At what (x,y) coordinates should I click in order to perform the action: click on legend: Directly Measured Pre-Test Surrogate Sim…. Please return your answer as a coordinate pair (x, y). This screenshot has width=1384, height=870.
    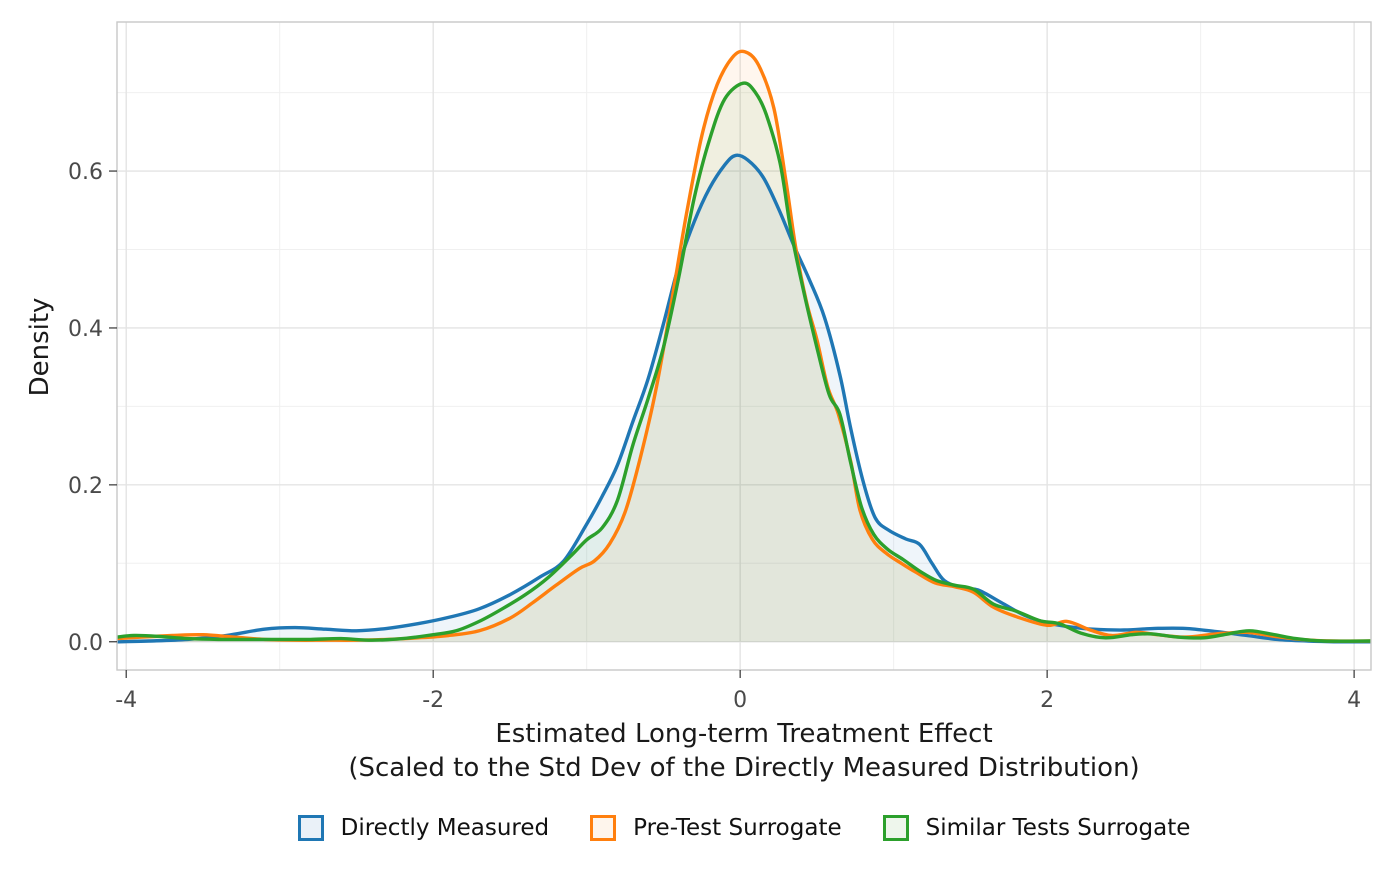
    Looking at the image, I should click on (744, 828).